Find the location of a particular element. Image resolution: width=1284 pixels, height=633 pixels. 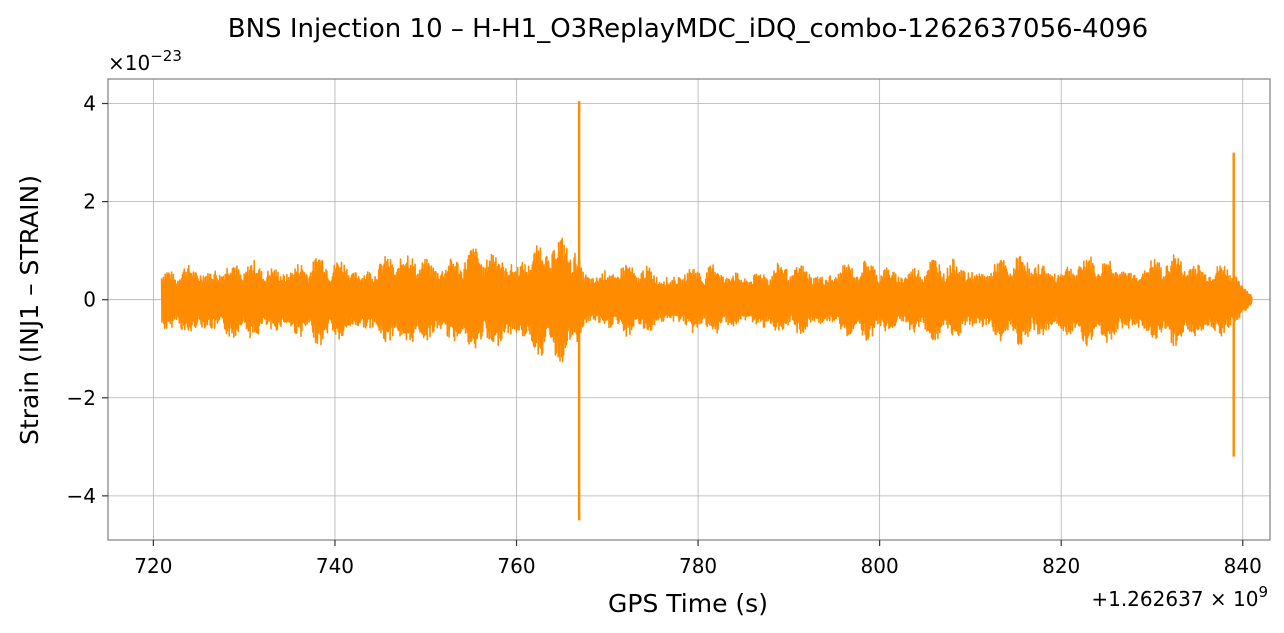

x-tick-label: 720 is located at coordinates (153, 566).